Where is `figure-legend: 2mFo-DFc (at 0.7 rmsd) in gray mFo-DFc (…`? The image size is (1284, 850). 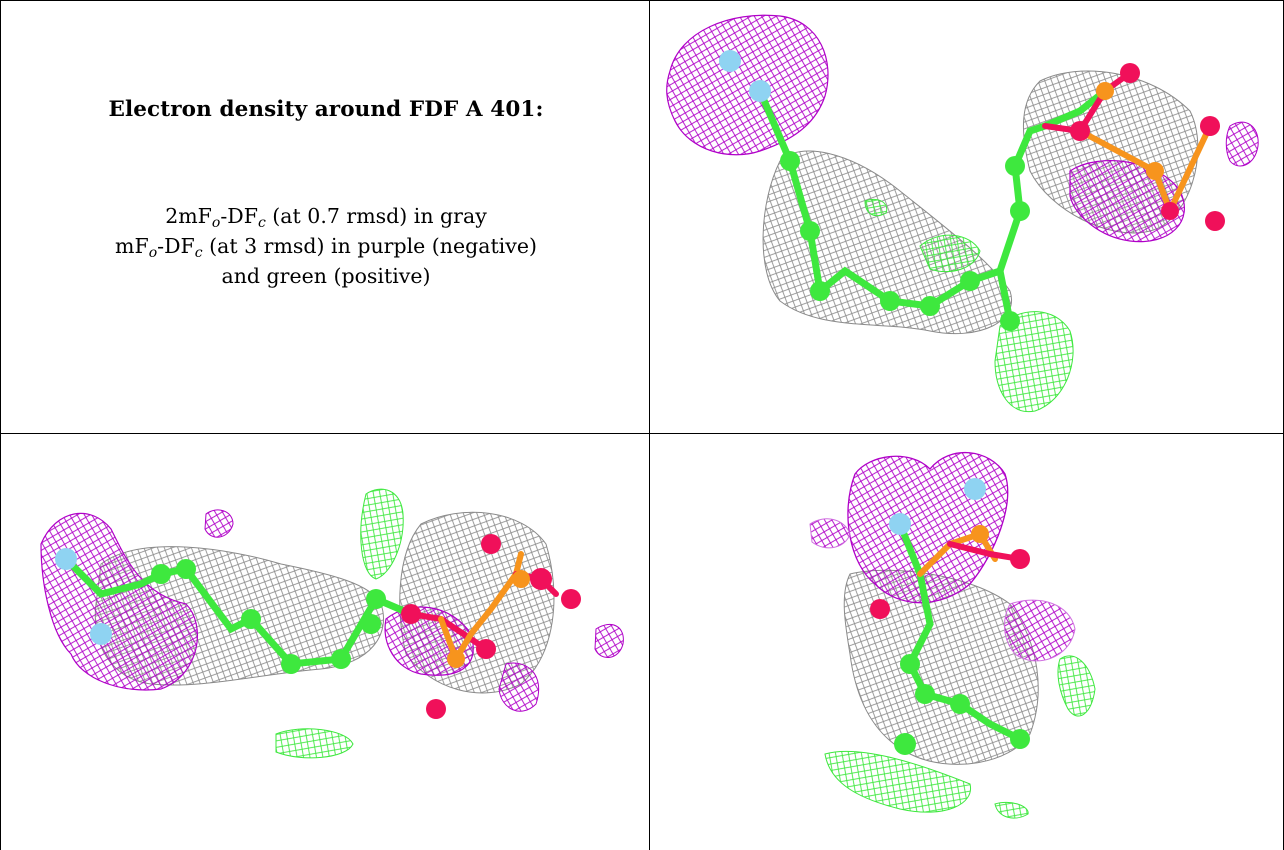
figure-legend: 2mFo-DFc (at 0.7 rmsd) in gray mFo-DFc (… is located at coordinates (325, 246).